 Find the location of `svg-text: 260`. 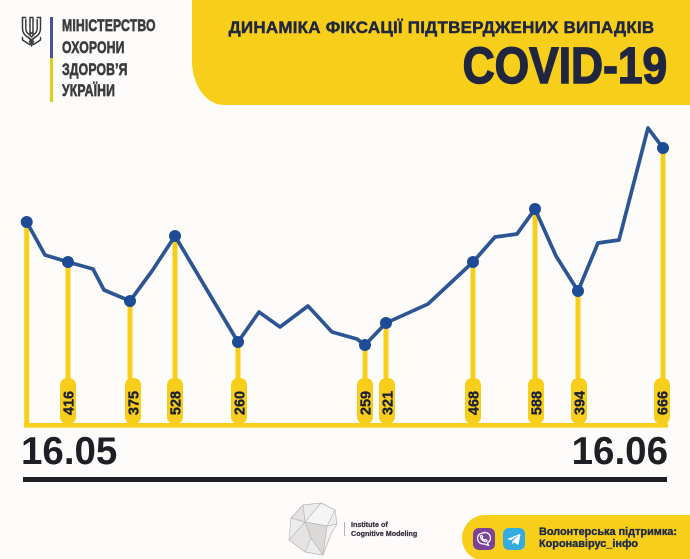

svg-text: 260 is located at coordinates (241, 403).